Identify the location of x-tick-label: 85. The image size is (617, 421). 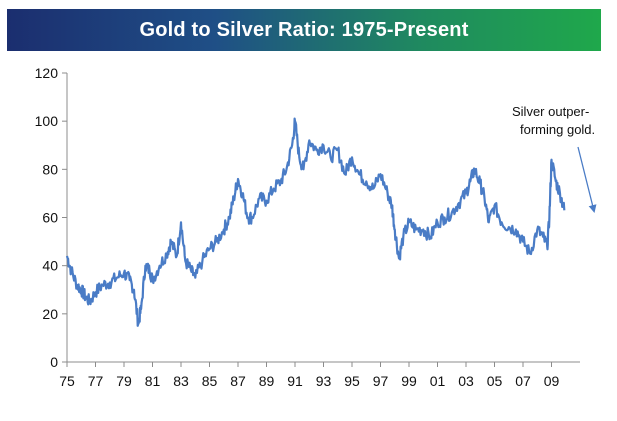
(210, 381).